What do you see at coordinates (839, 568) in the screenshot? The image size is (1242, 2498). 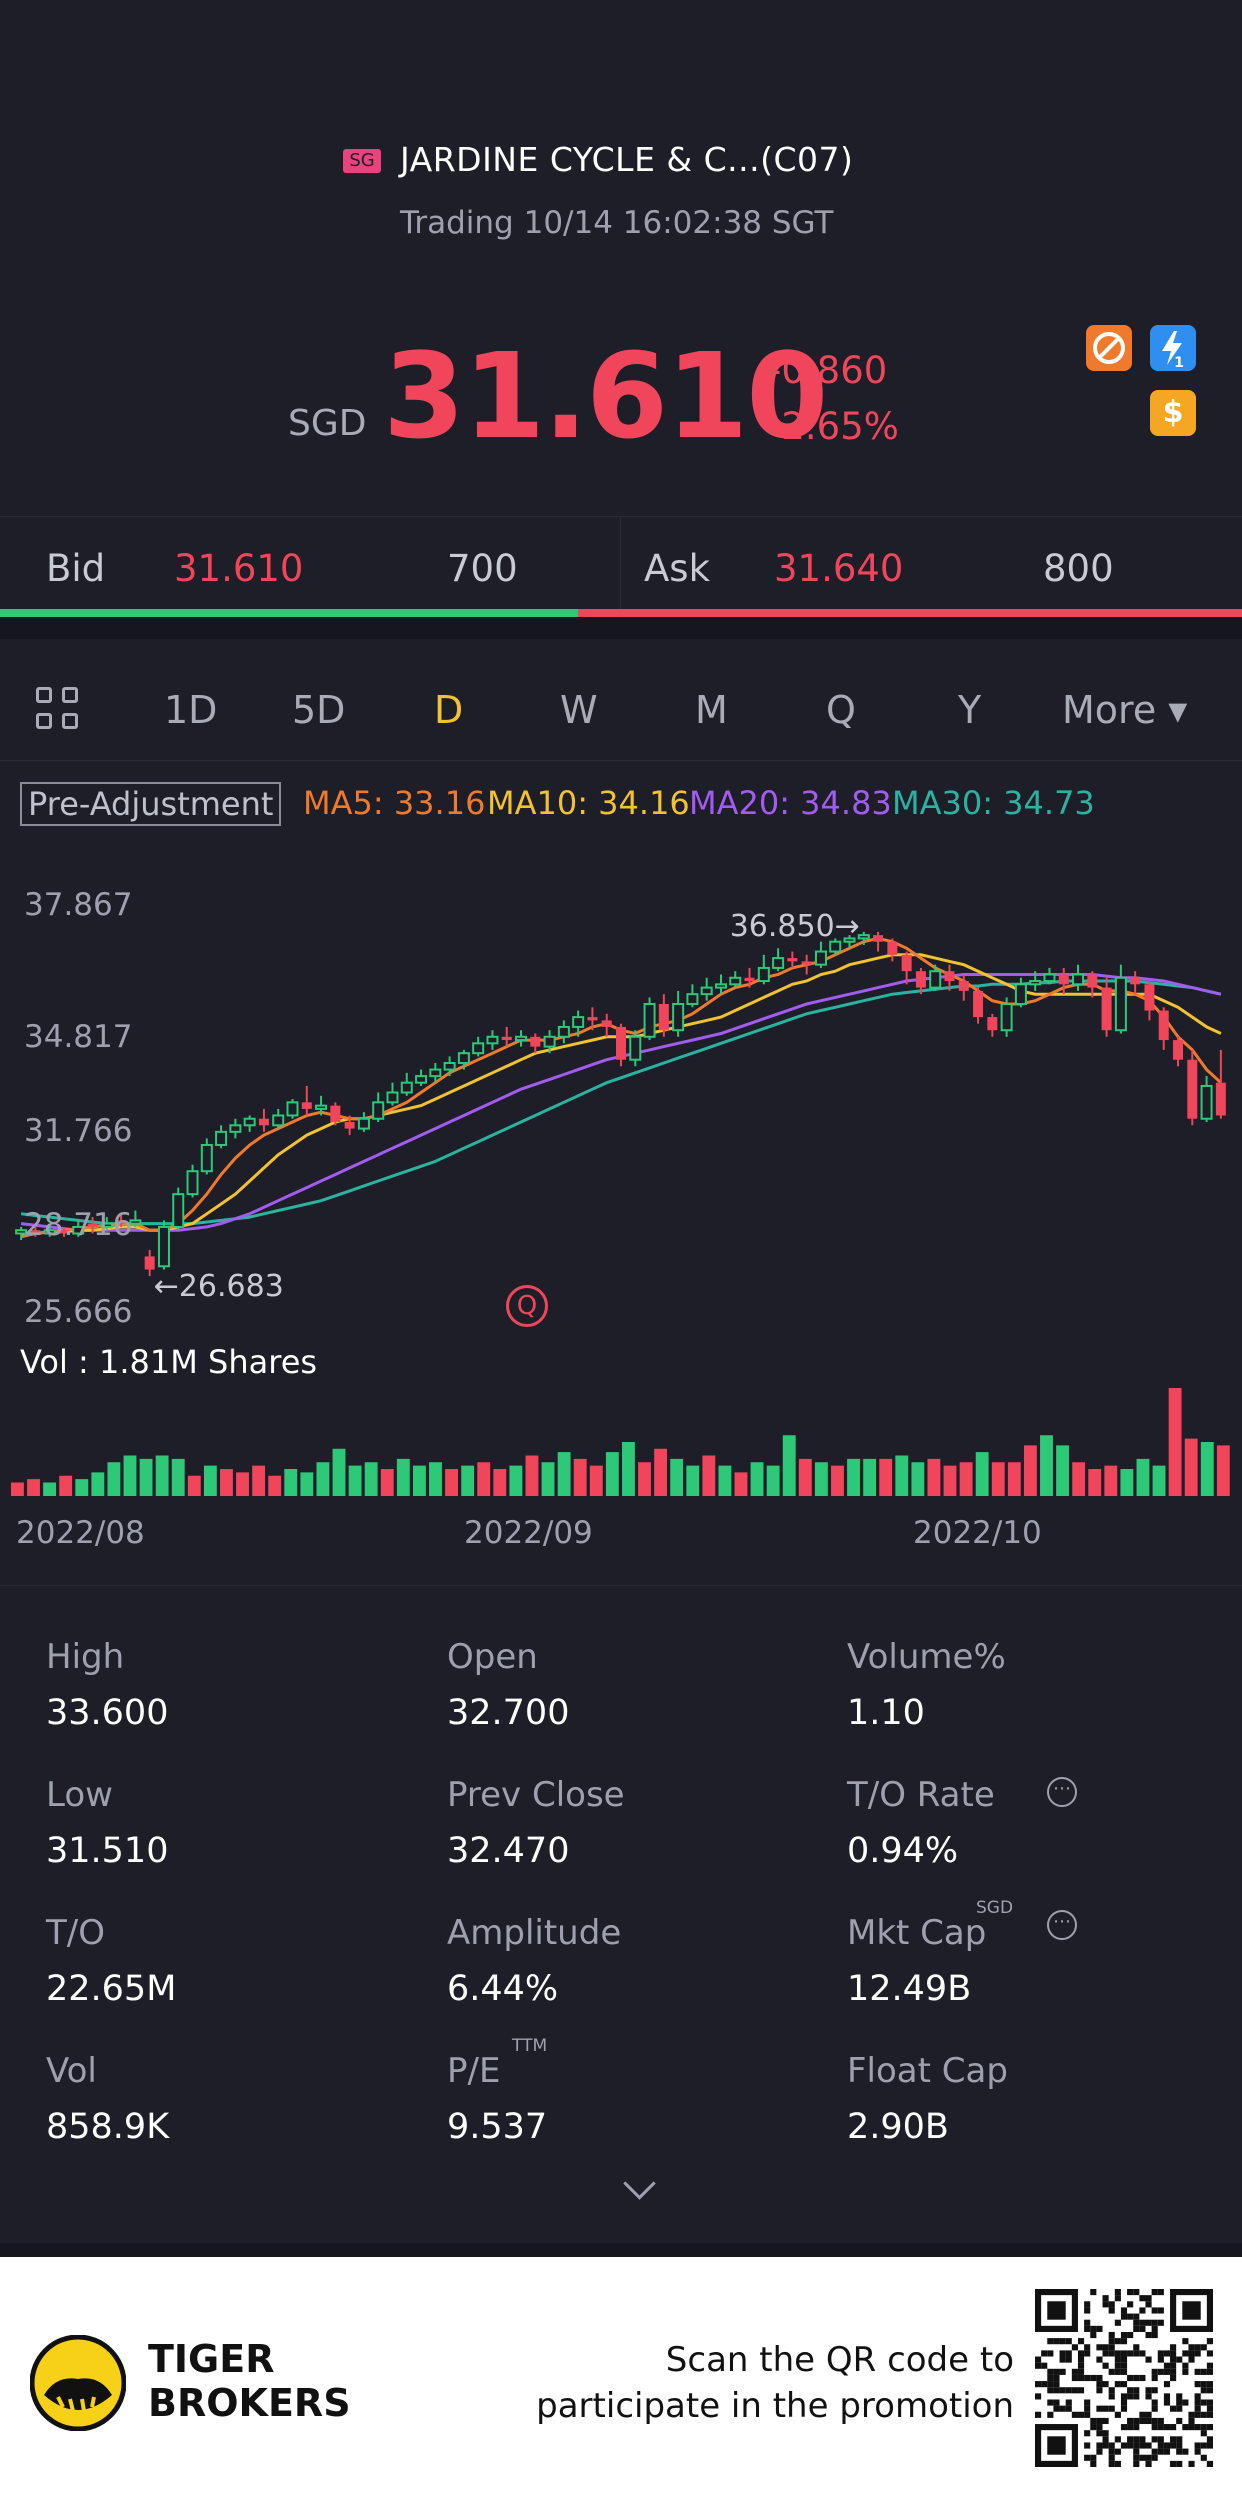 I see `ask-price: 31.640` at bounding box center [839, 568].